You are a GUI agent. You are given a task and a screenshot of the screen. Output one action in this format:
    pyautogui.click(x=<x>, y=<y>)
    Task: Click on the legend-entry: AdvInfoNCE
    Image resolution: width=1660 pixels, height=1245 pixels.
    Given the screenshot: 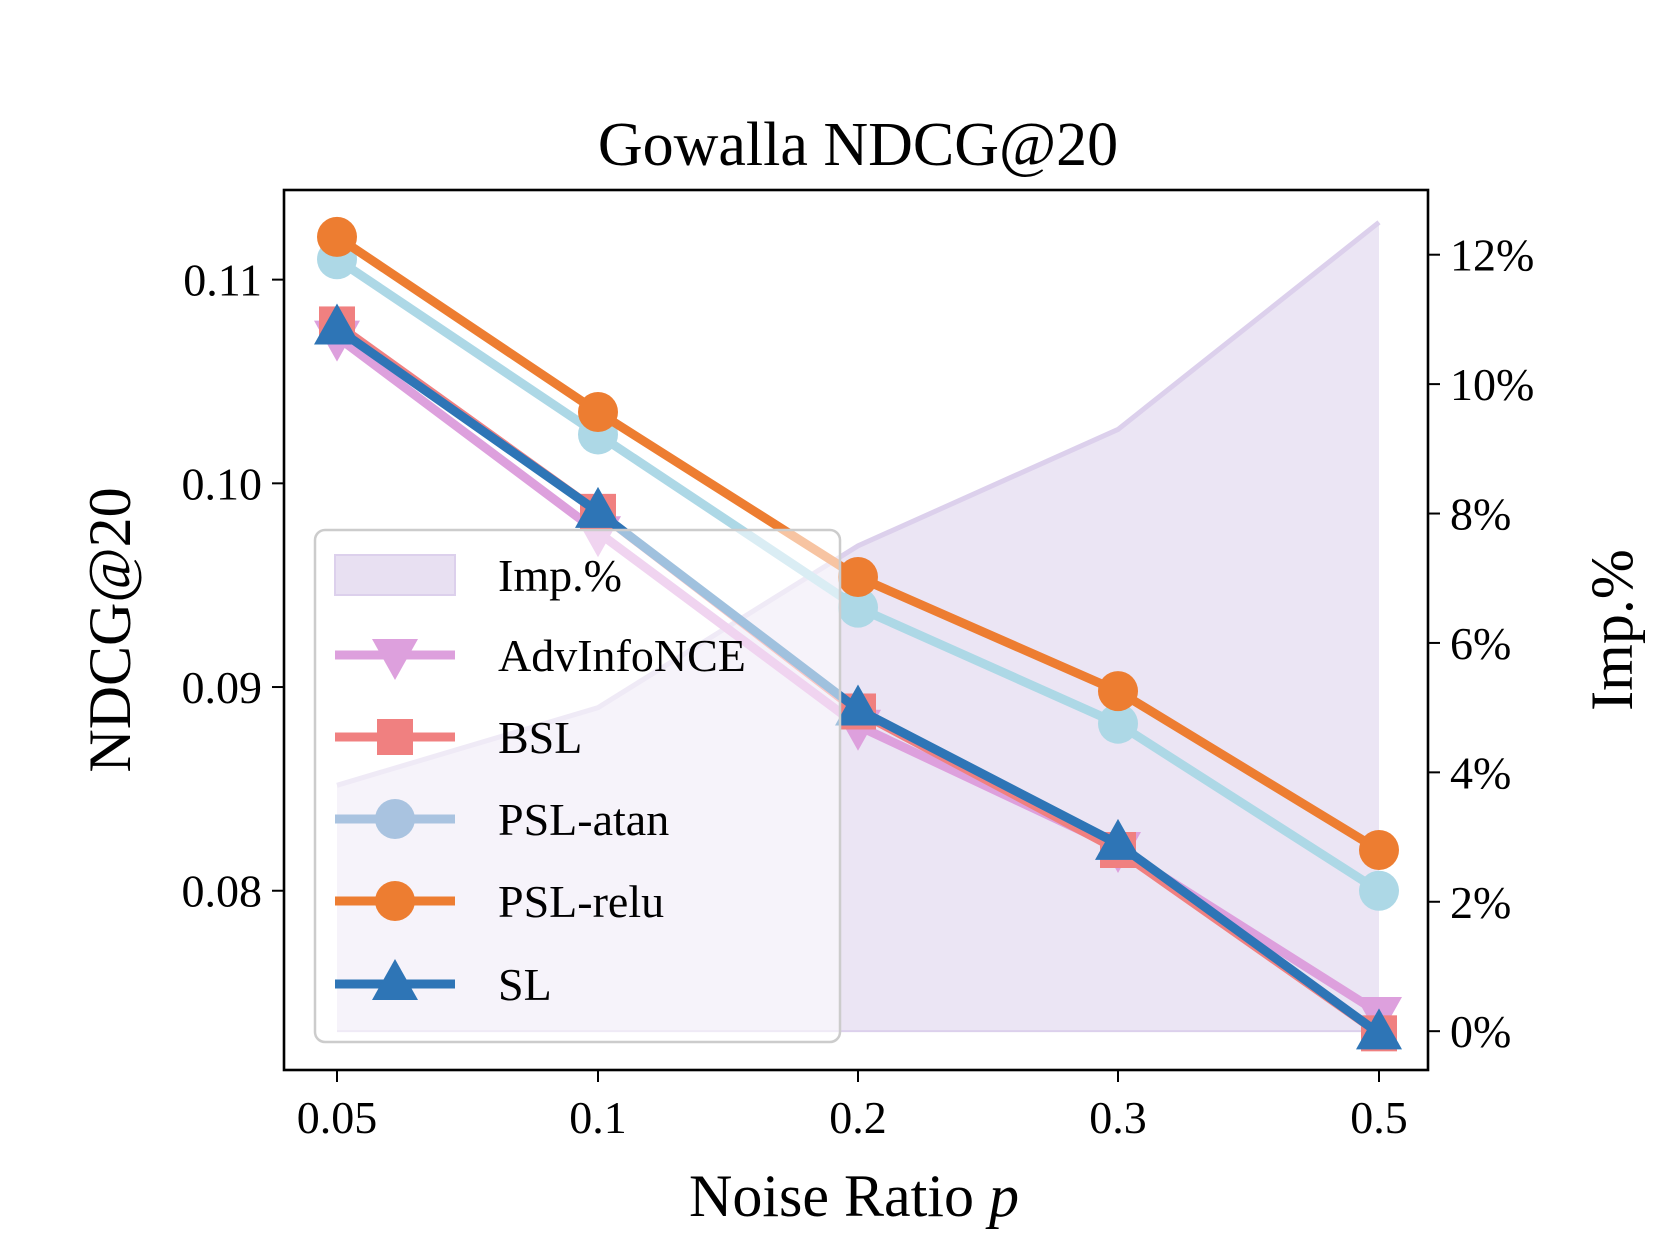 What is the action you would take?
    pyautogui.click(x=540, y=655)
    